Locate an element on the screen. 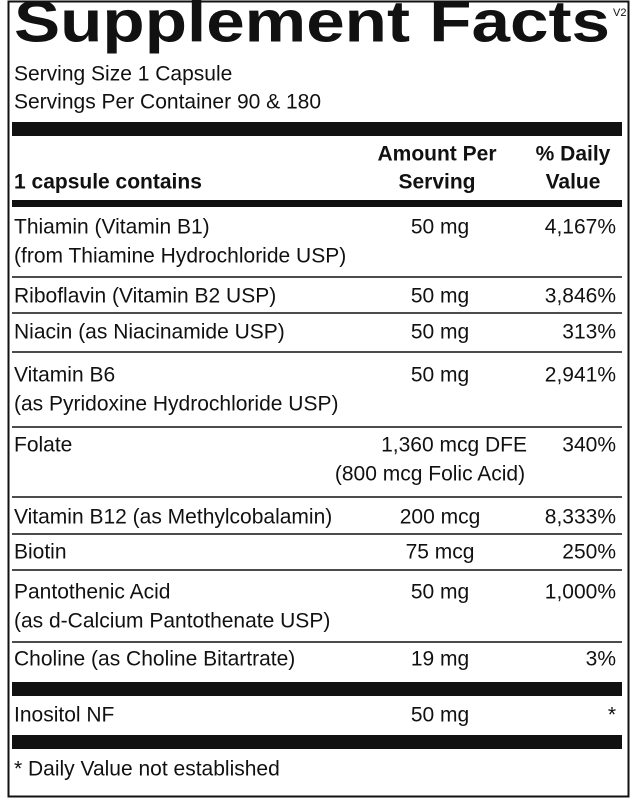 This screenshot has height=800, width=637. footnote: * Daily Value not established is located at coordinates (147, 769).